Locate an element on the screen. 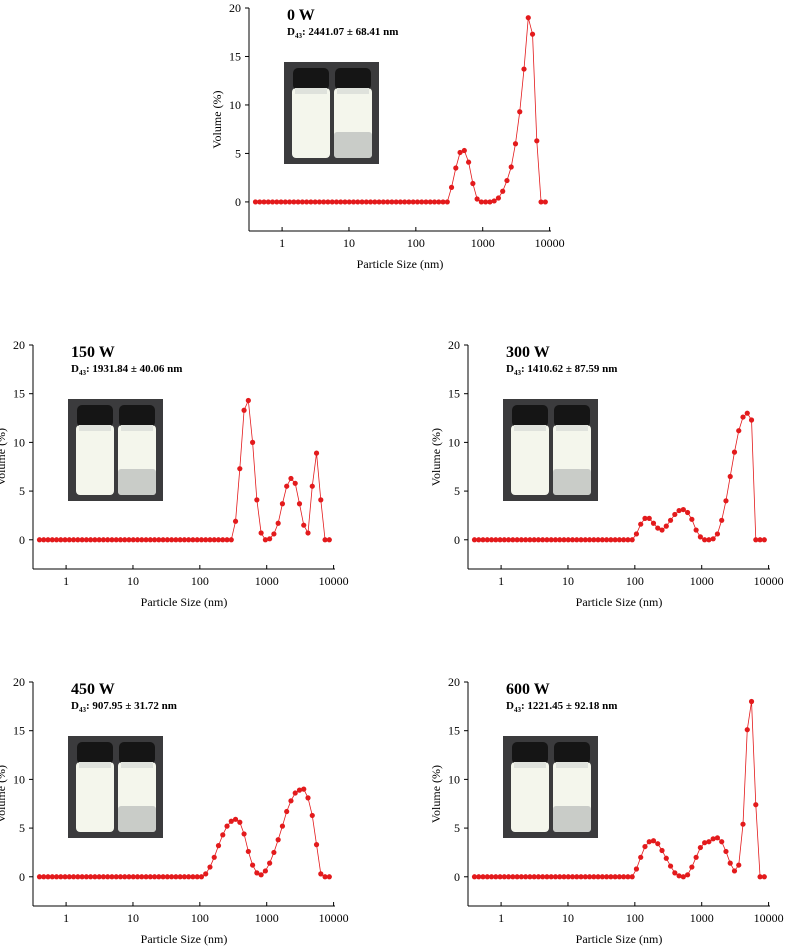  annotation-symbol: D is located at coordinates (510, 369).